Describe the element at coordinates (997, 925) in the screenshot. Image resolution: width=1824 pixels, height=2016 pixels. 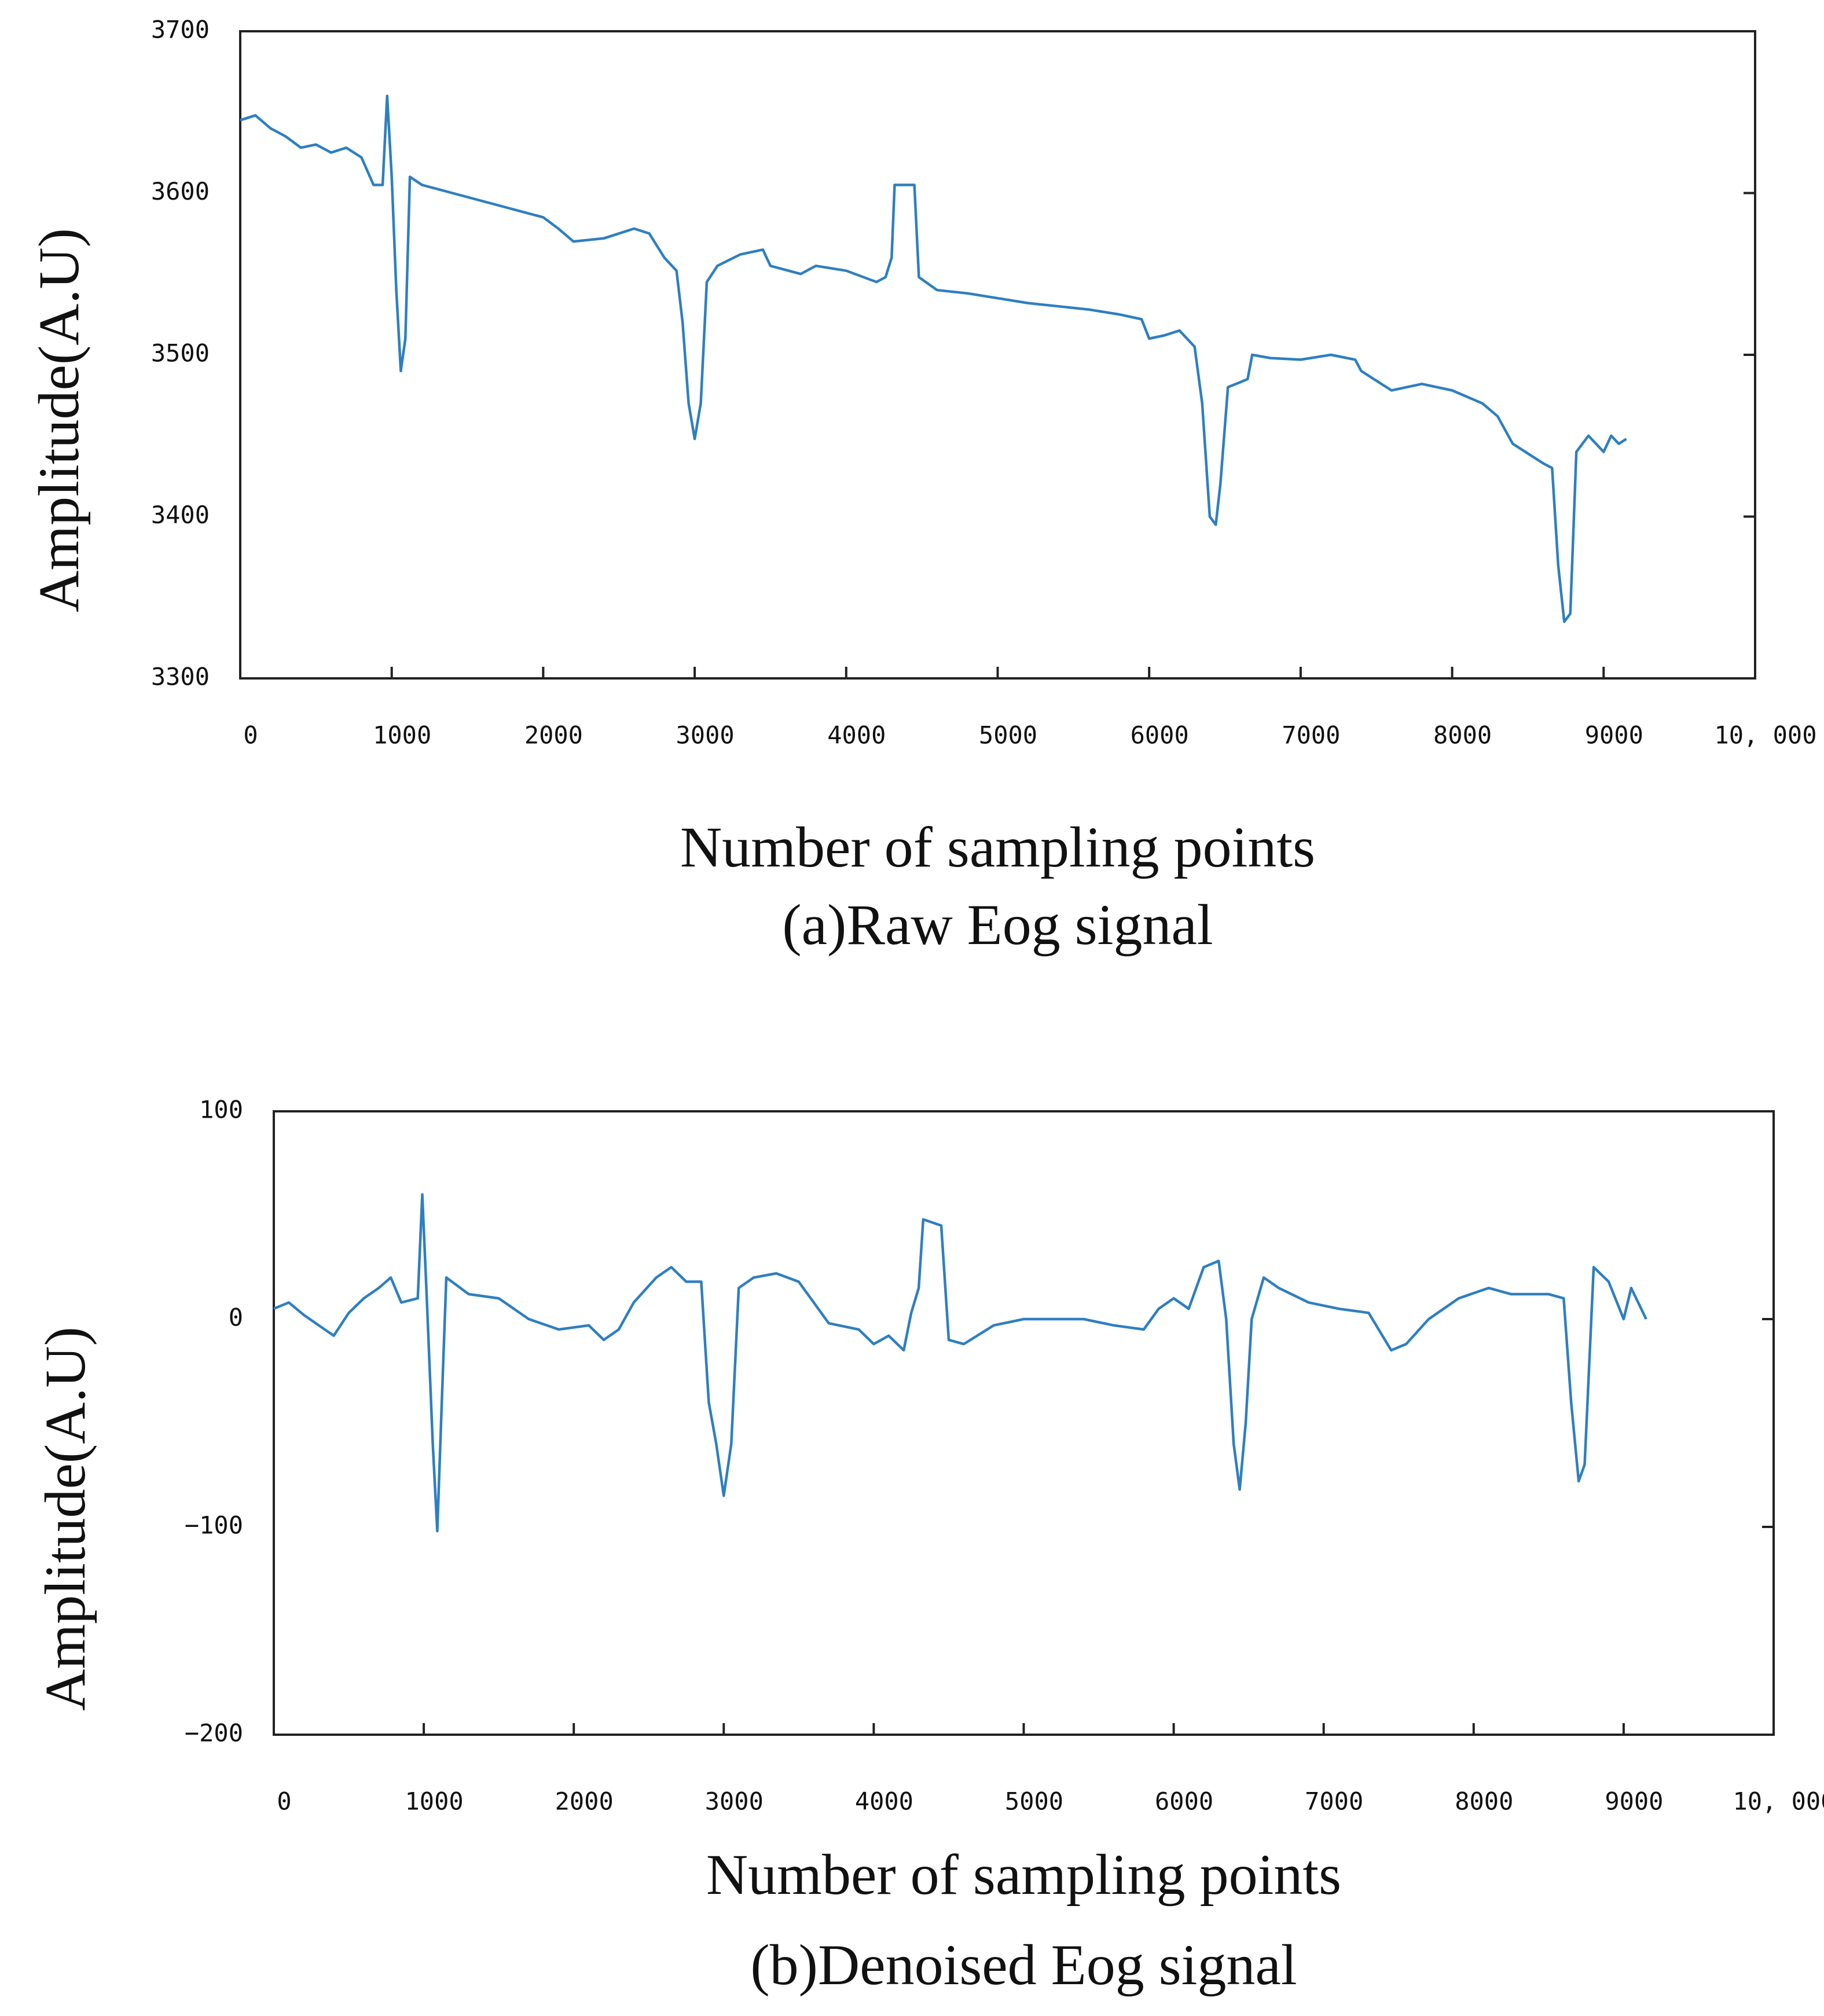
I see `caption: (a)Raw Eog signal` at that location.